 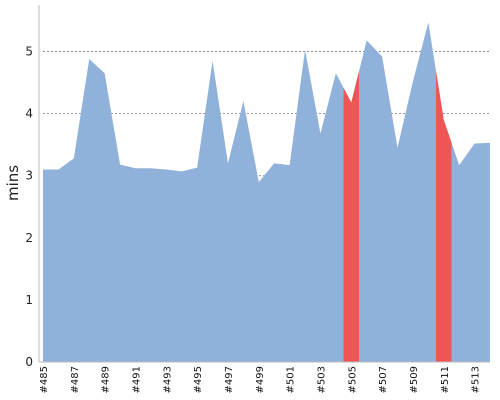 What do you see at coordinates (229, 379) in the screenshot?
I see `x-tick-label: #497` at bounding box center [229, 379].